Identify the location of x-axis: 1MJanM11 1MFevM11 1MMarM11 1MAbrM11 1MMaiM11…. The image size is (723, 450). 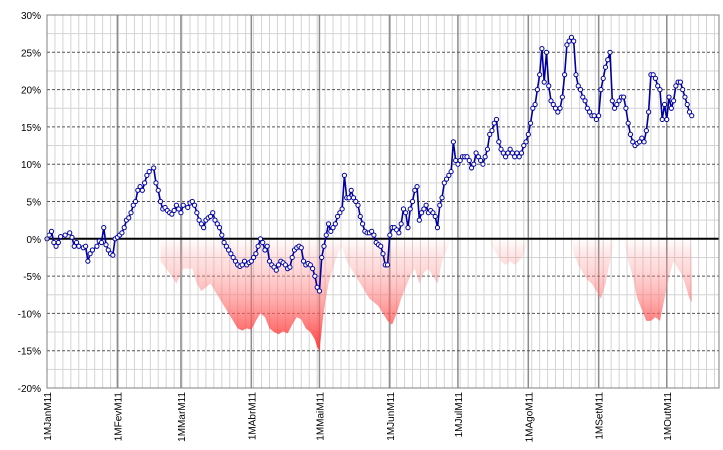
(358, 417).